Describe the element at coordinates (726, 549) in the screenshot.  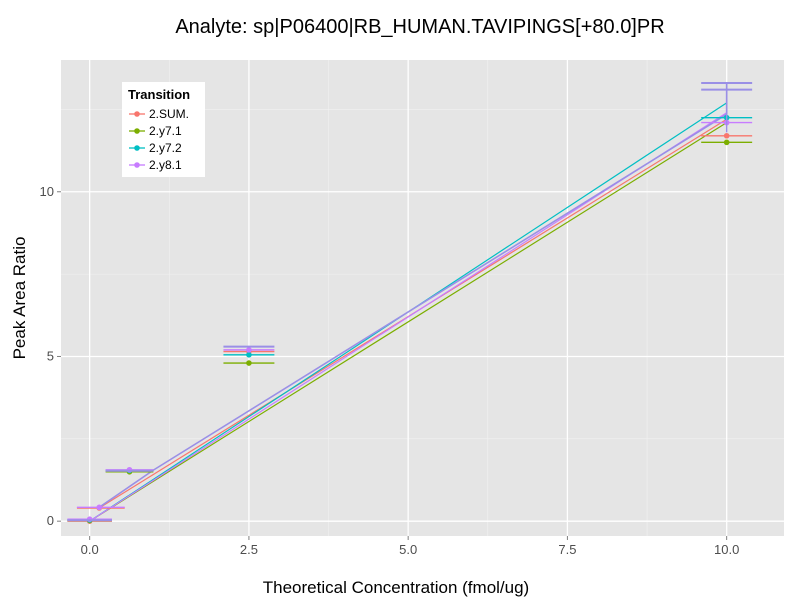
I see `x-tick-label: 10.0` at that location.